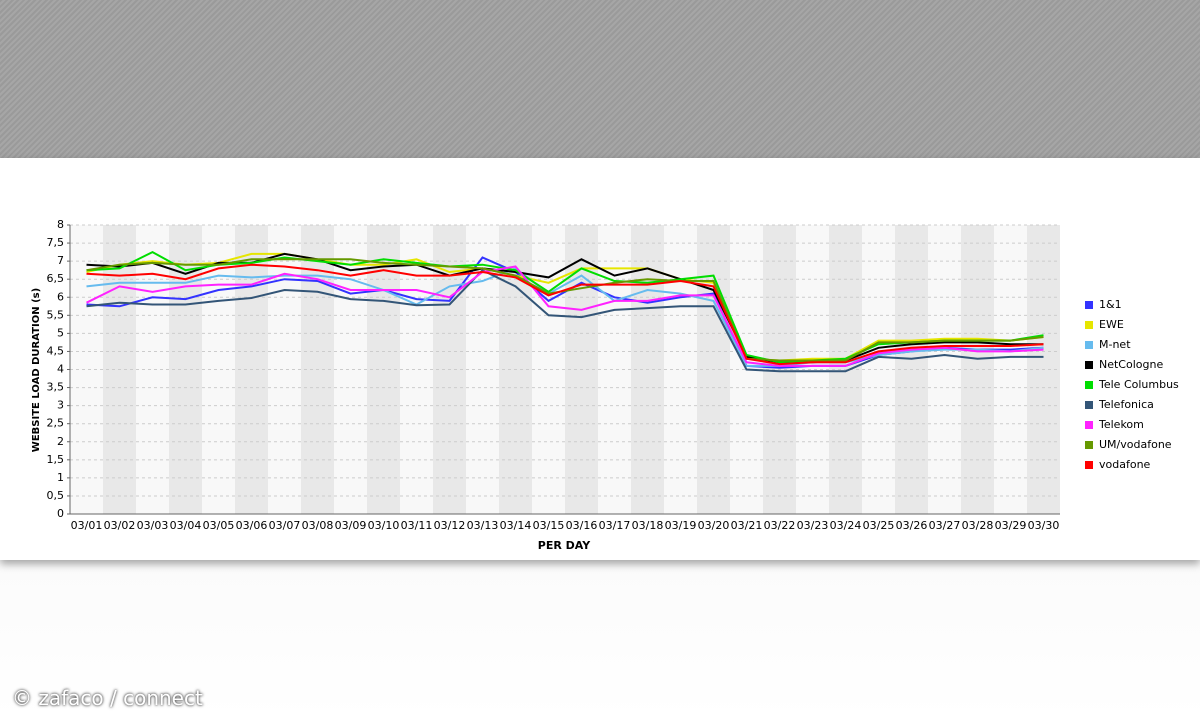 The image size is (1200, 720). Describe the element at coordinates (1125, 464) in the screenshot. I see `legend-label: vodafone` at that location.